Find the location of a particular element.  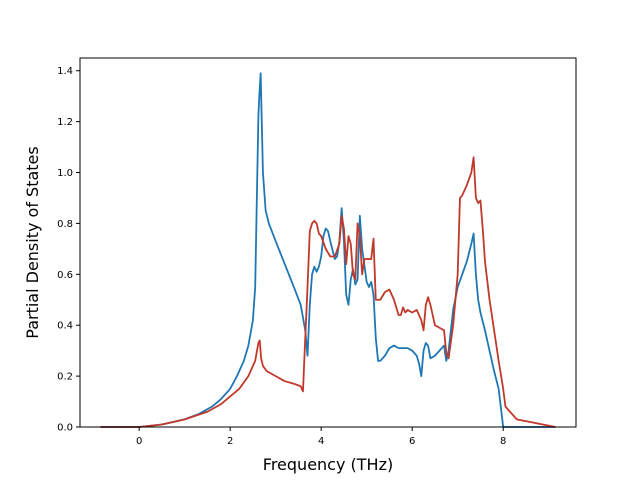

y-tick-label: 0.2 is located at coordinates (65, 377).